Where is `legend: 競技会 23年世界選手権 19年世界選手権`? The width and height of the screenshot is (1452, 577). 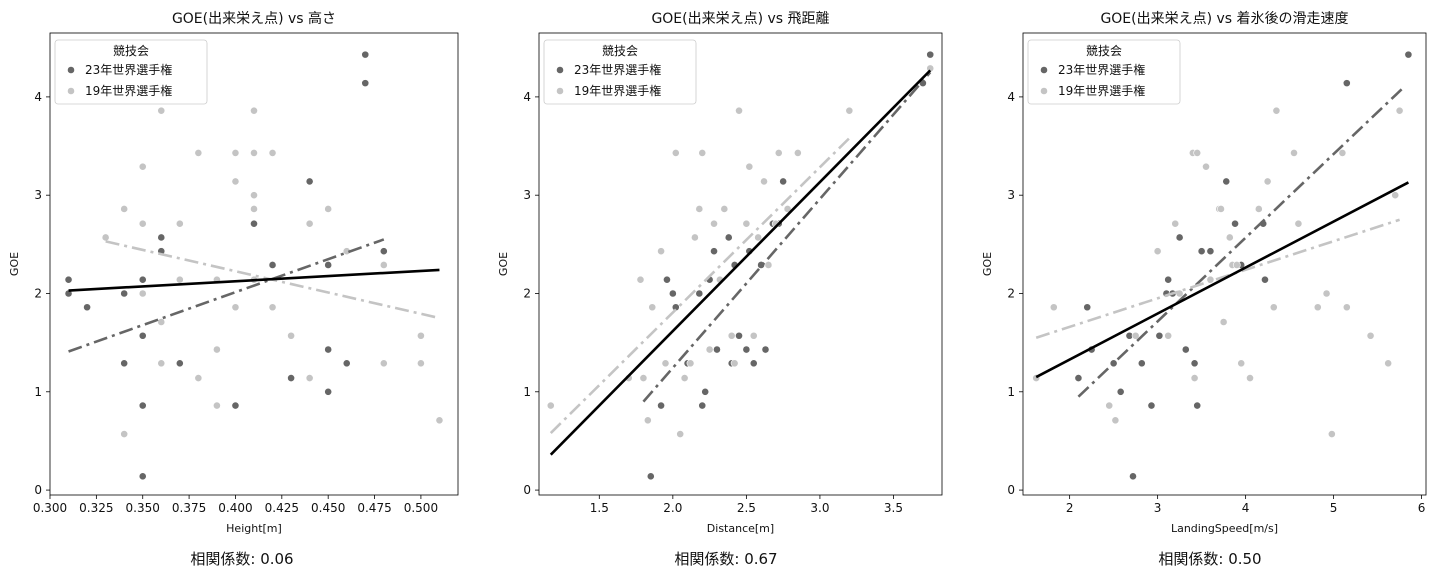 legend: 競技会 23年世界選手権 19年世界選手権 is located at coordinates (131, 72).